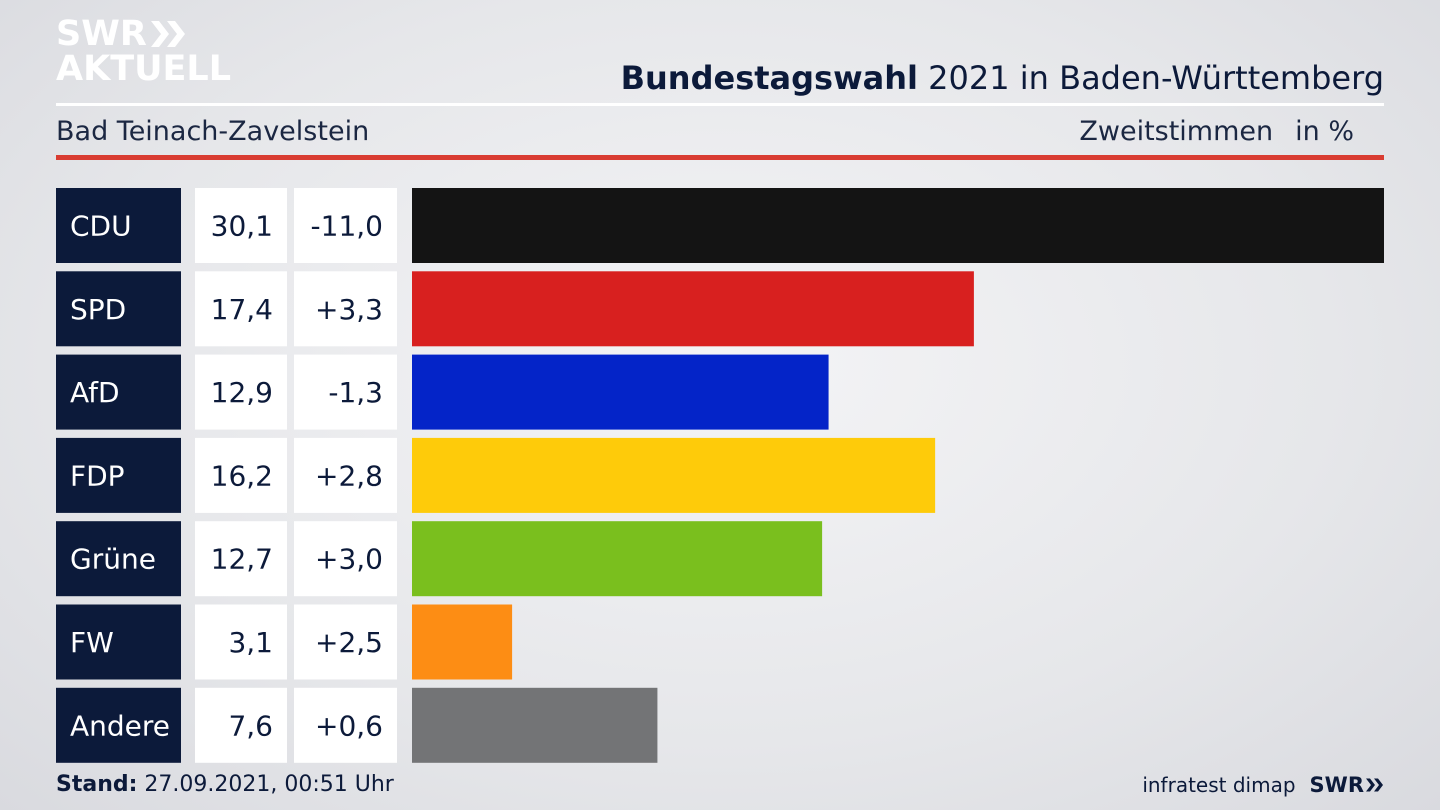 Image resolution: width=1440 pixels, height=810 pixels. What do you see at coordinates (213, 131) in the screenshot?
I see `region-name: Bad Teinach-Zavelstein` at bounding box center [213, 131].